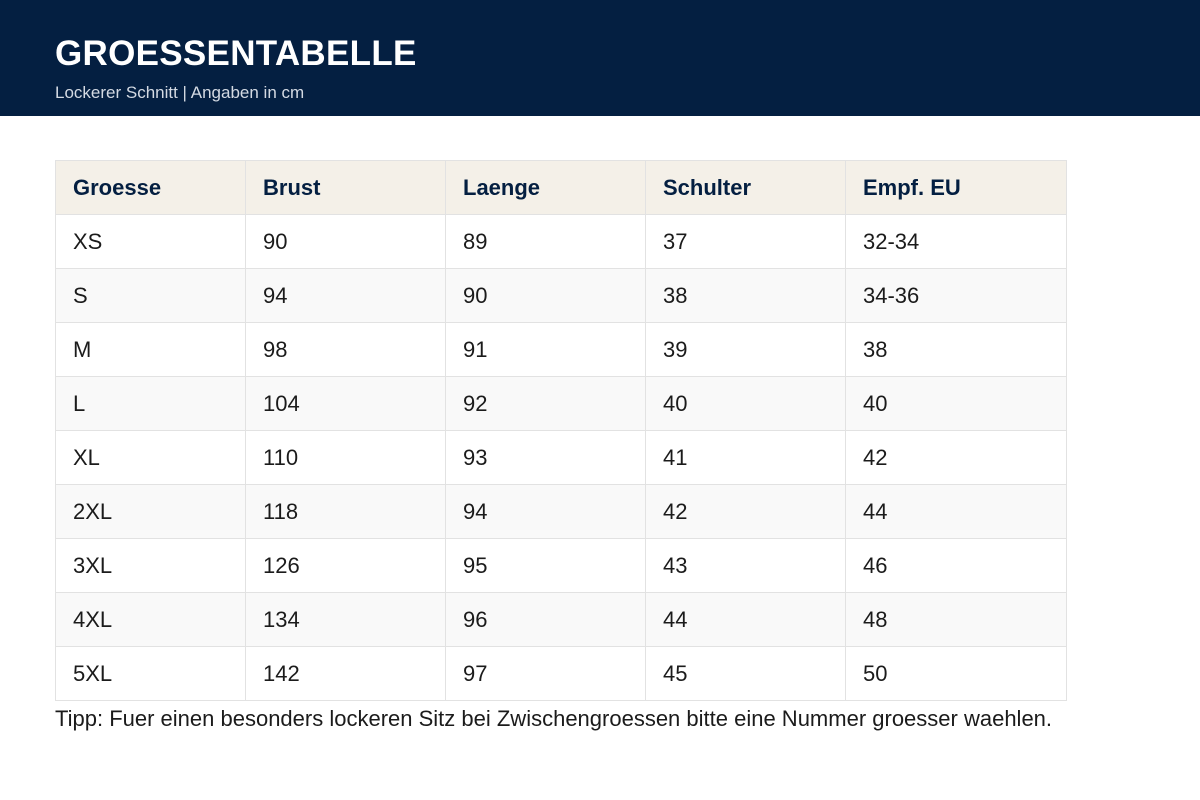 This screenshot has height=800, width=1200. Describe the element at coordinates (345, 619) in the screenshot. I see `cell-chest: 134` at that location.